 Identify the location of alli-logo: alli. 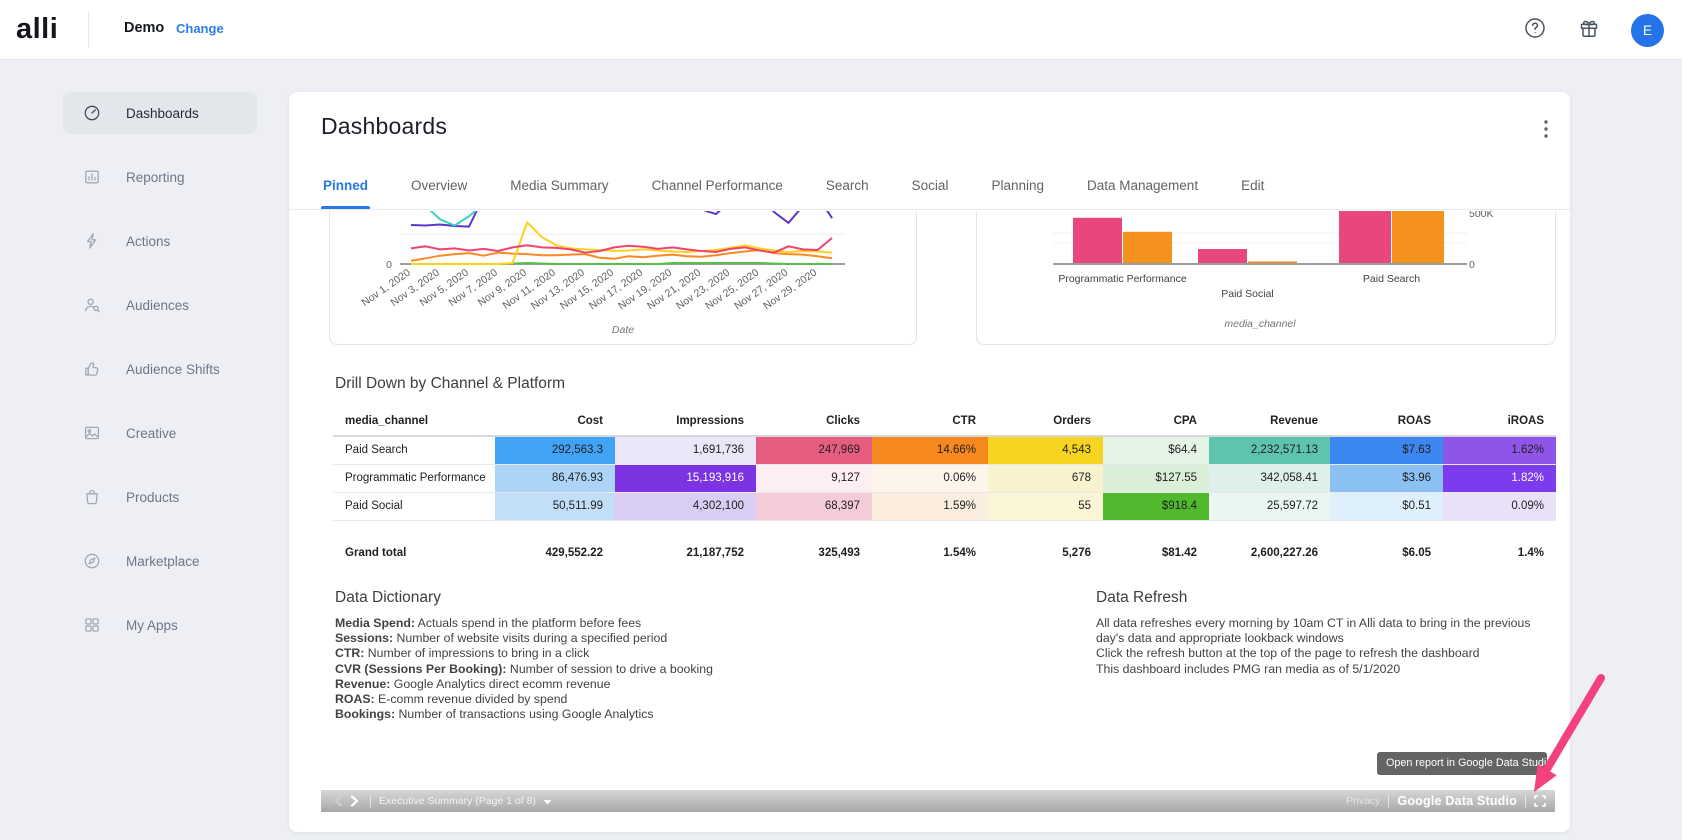
(37, 29).